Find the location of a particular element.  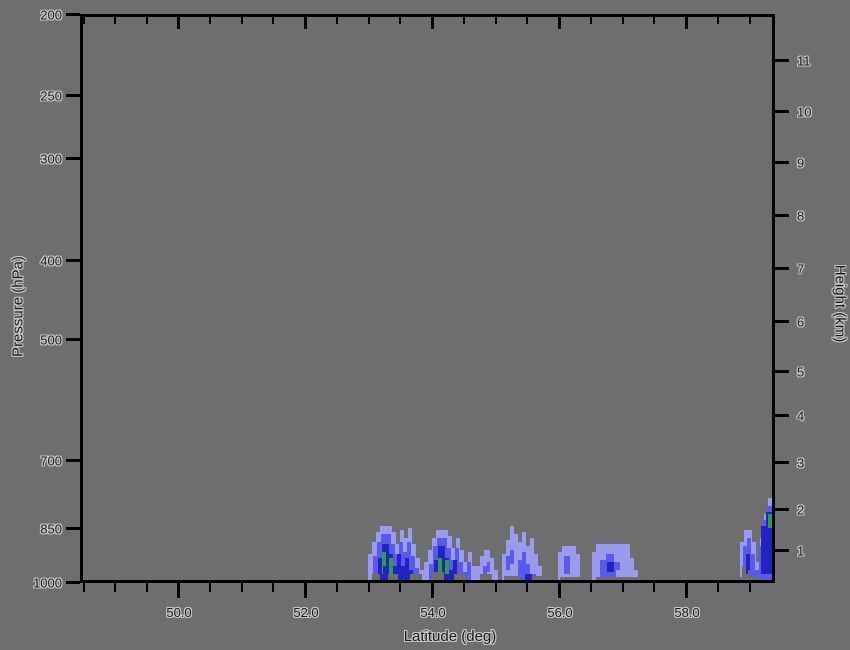

tick-label-right-4: 4 is located at coordinates (801, 416).